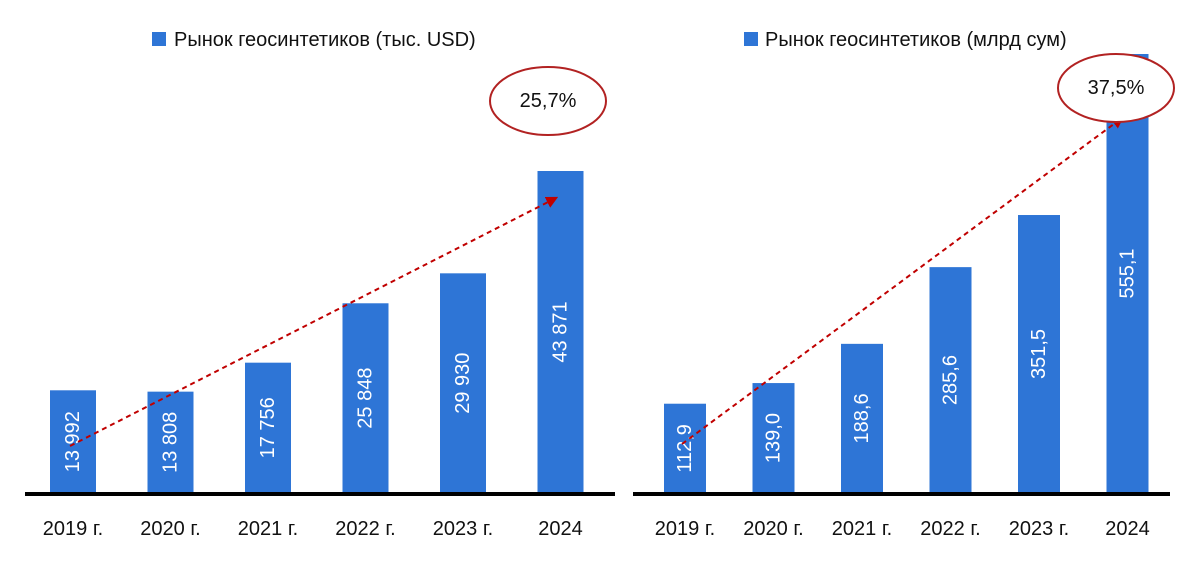 This screenshot has width=1198, height=572. I want to click on growth-label: 25,7%, so click(548, 101).